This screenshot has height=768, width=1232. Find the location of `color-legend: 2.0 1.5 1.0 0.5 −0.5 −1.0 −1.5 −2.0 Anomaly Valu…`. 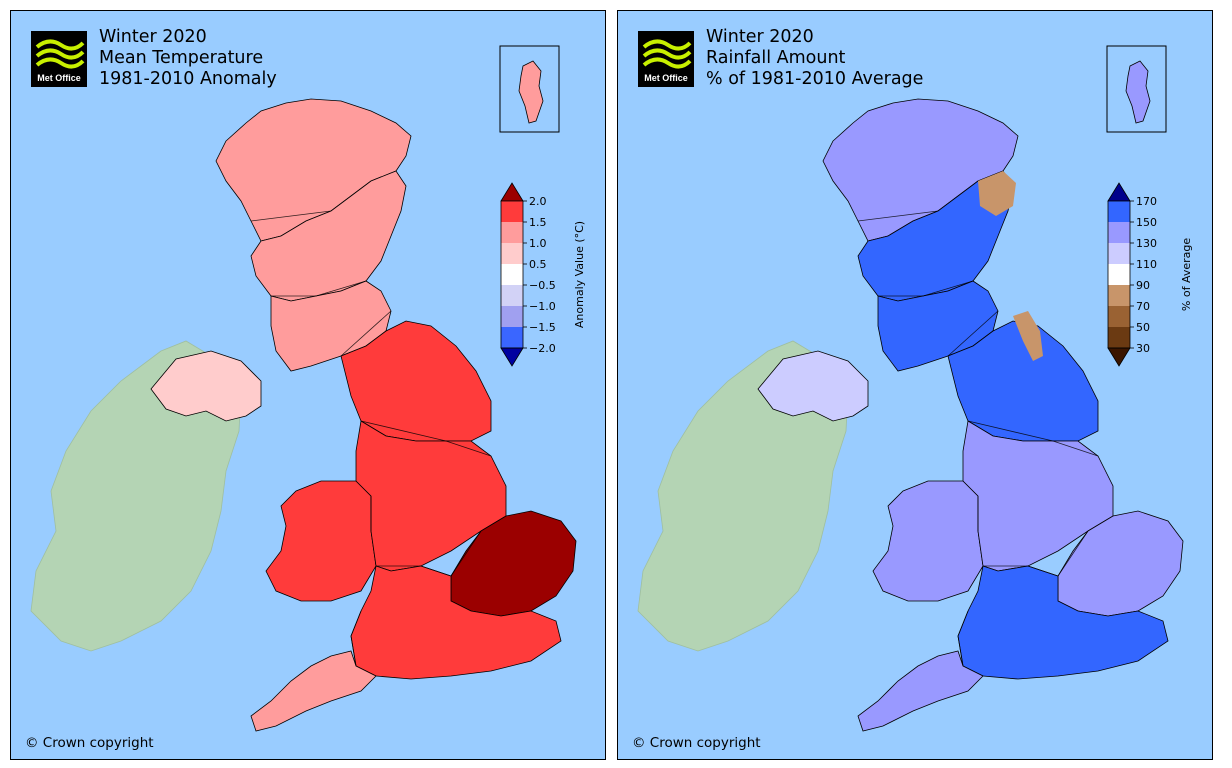

color-legend: 2.0 1.5 1.0 0.5 −0.5 −1.0 −1.5 −2.0 Anomaly Valu… is located at coordinates (543, 274).